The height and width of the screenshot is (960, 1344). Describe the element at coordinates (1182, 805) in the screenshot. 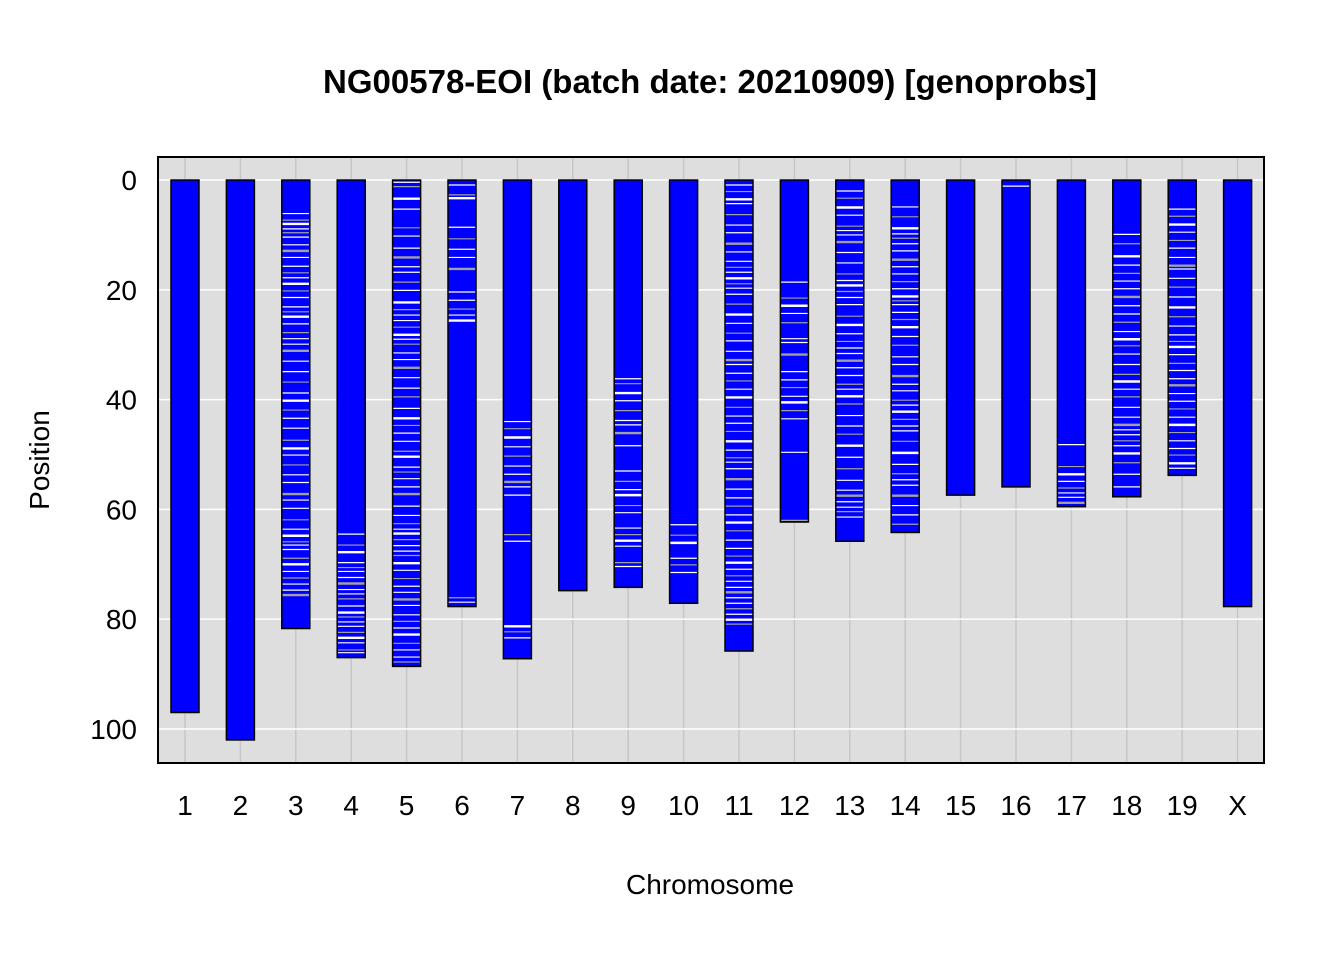

I see `x-tick-label: 19` at that location.